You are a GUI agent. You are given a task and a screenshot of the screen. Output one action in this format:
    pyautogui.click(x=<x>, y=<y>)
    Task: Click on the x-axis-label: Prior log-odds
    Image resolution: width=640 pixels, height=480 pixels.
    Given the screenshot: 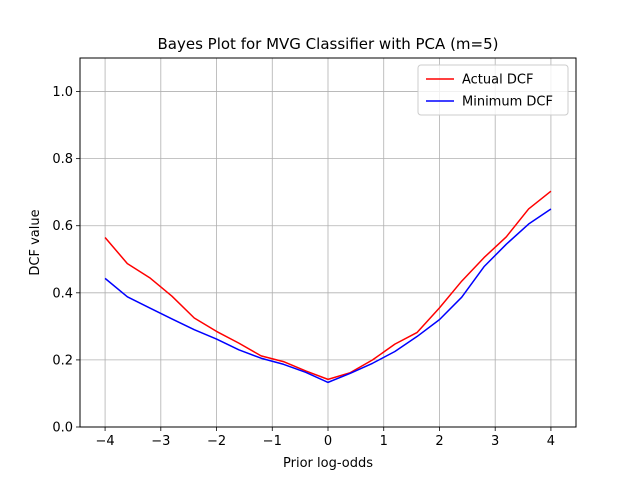 What is the action you would take?
    pyautogui.click(x=328, y=463)
    